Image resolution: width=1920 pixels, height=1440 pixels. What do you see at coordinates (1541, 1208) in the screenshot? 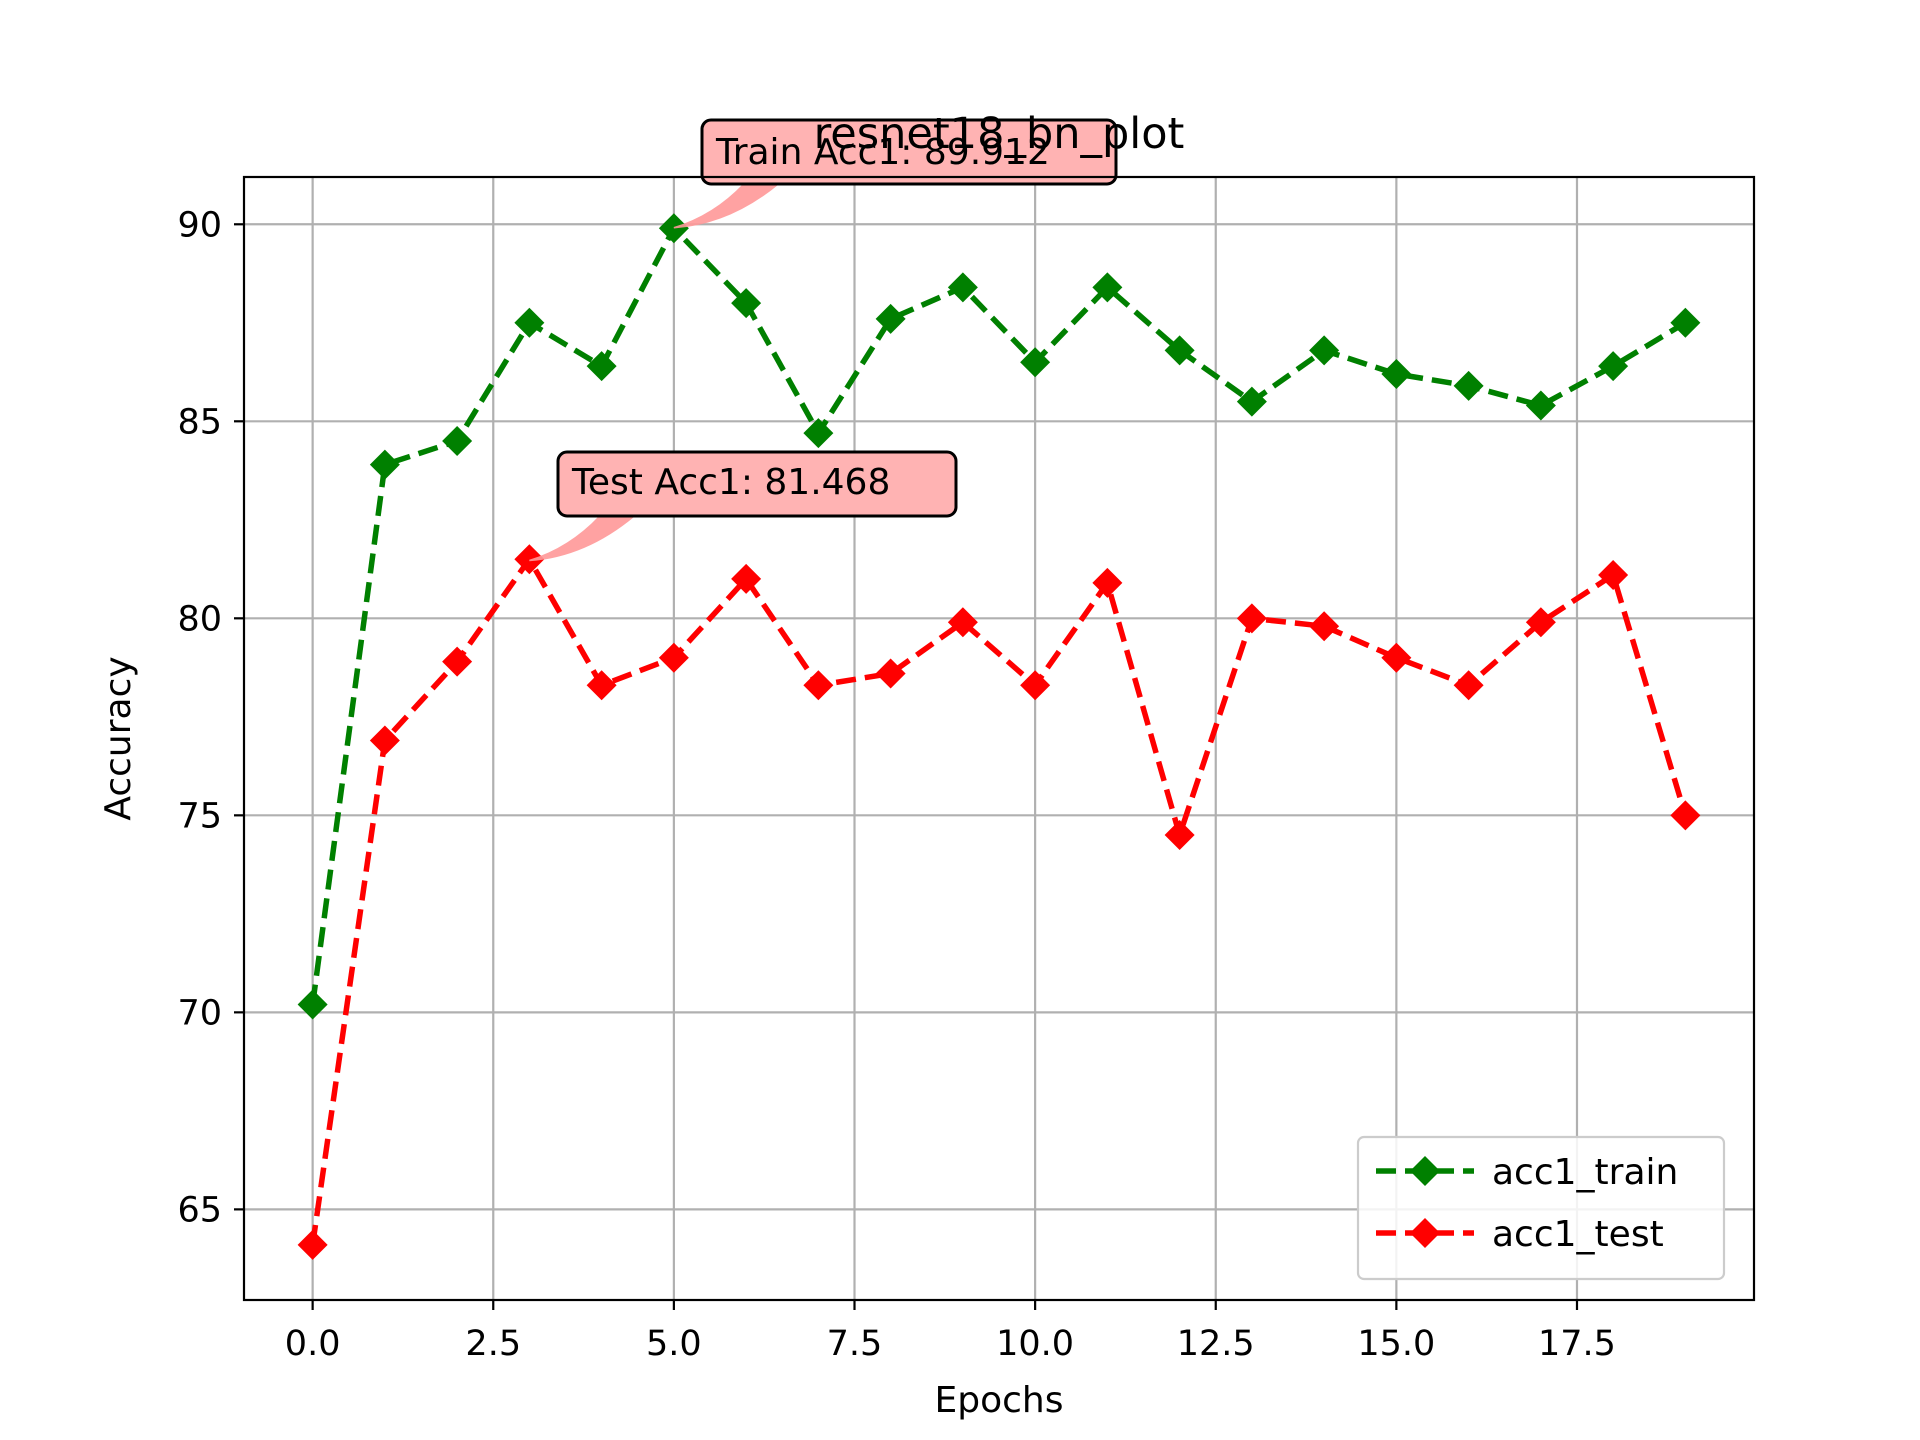
I see `legend: acc1_train acc1_test` at bounding box center [1541, 1208].